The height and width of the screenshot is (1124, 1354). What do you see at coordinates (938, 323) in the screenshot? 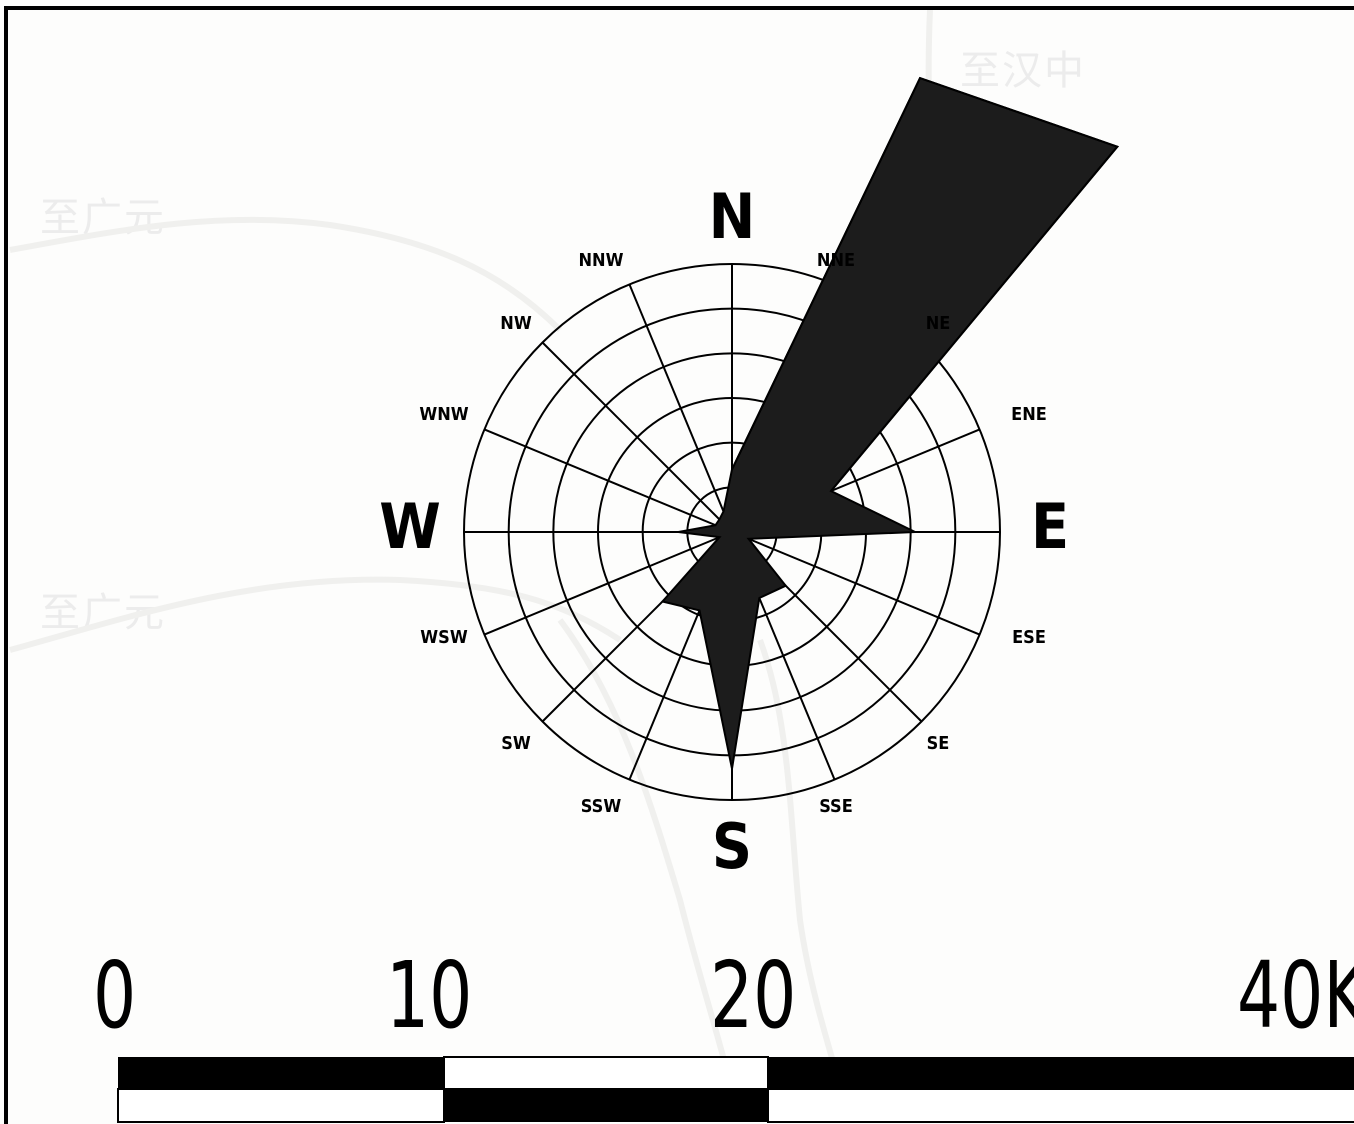
I see `direction-label-ne: NE` at bounding box center [938, 323].